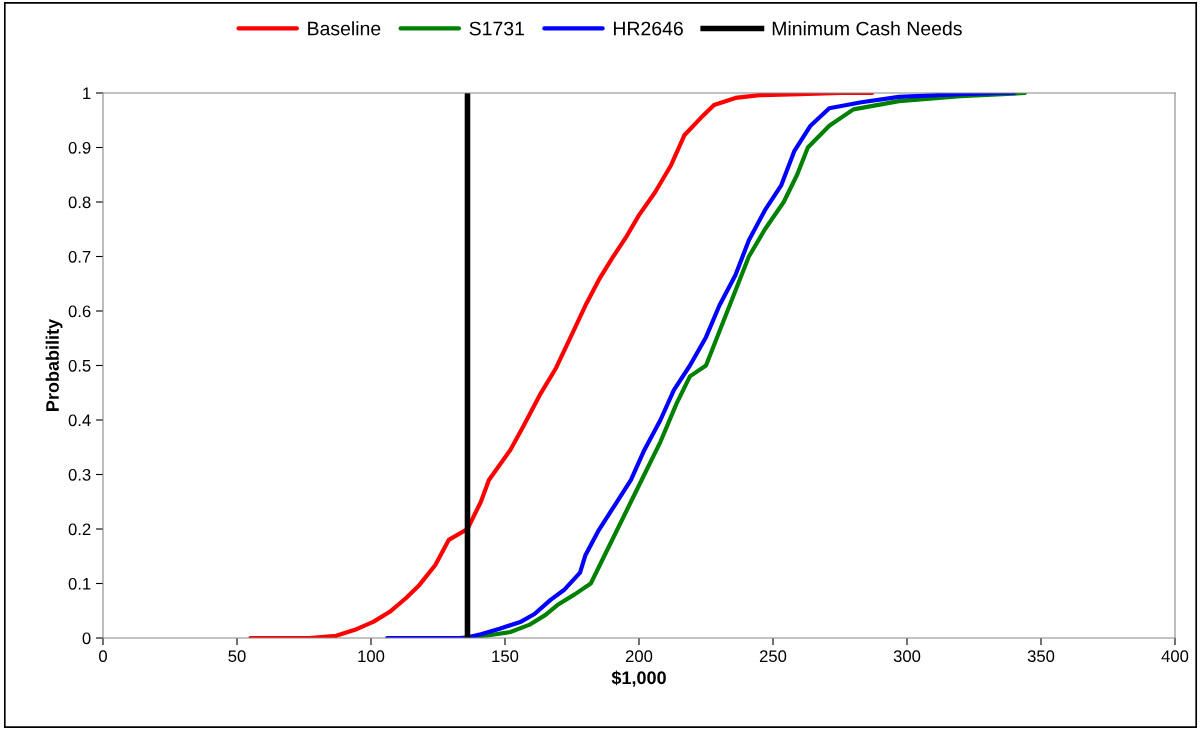  Describe the element at coordinates (103, 656) in the screenshot. I see `x-tick-label: 0` at that location.